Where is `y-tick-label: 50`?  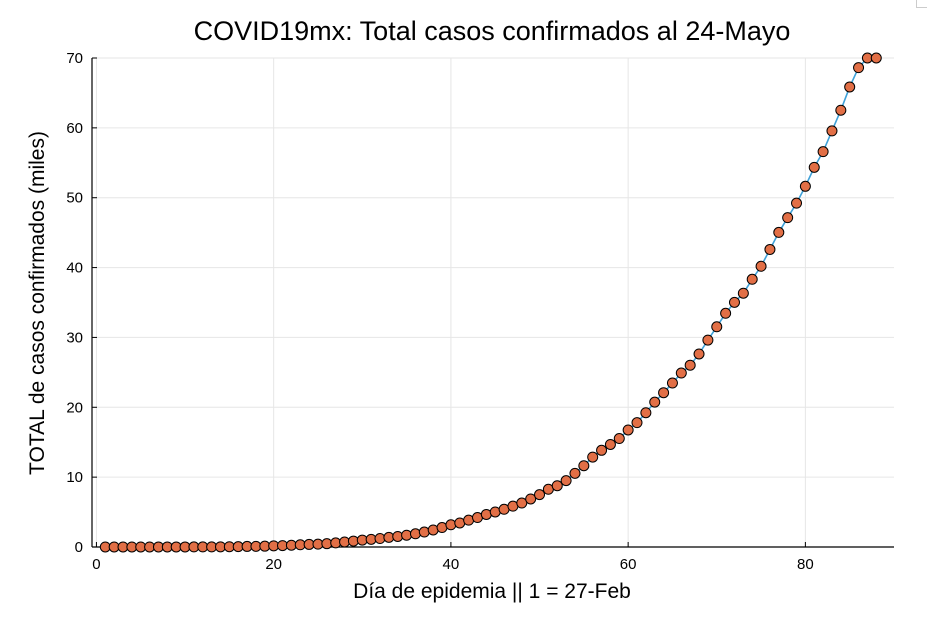
y-tick-label: 50 is located at coordinates (74, 198).